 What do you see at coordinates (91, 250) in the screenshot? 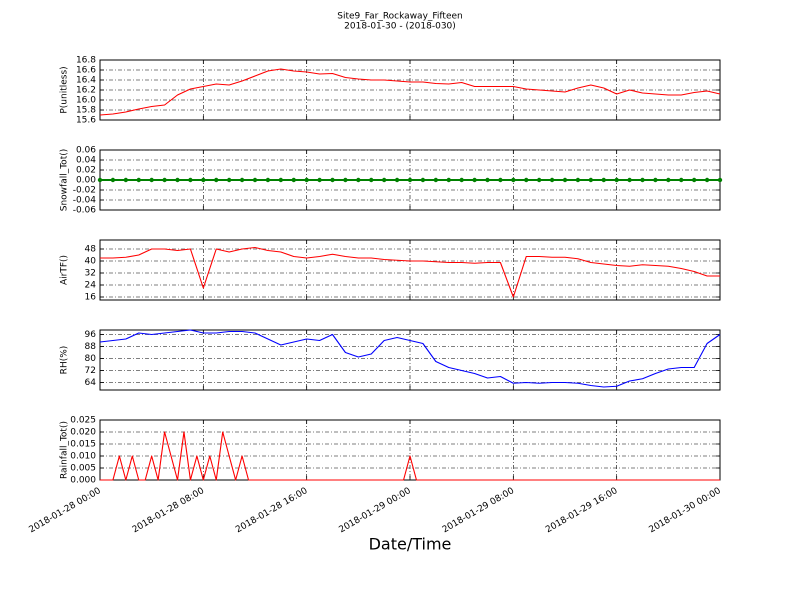
I see `y-tick-label: 48` at bounding box center [91, 250].